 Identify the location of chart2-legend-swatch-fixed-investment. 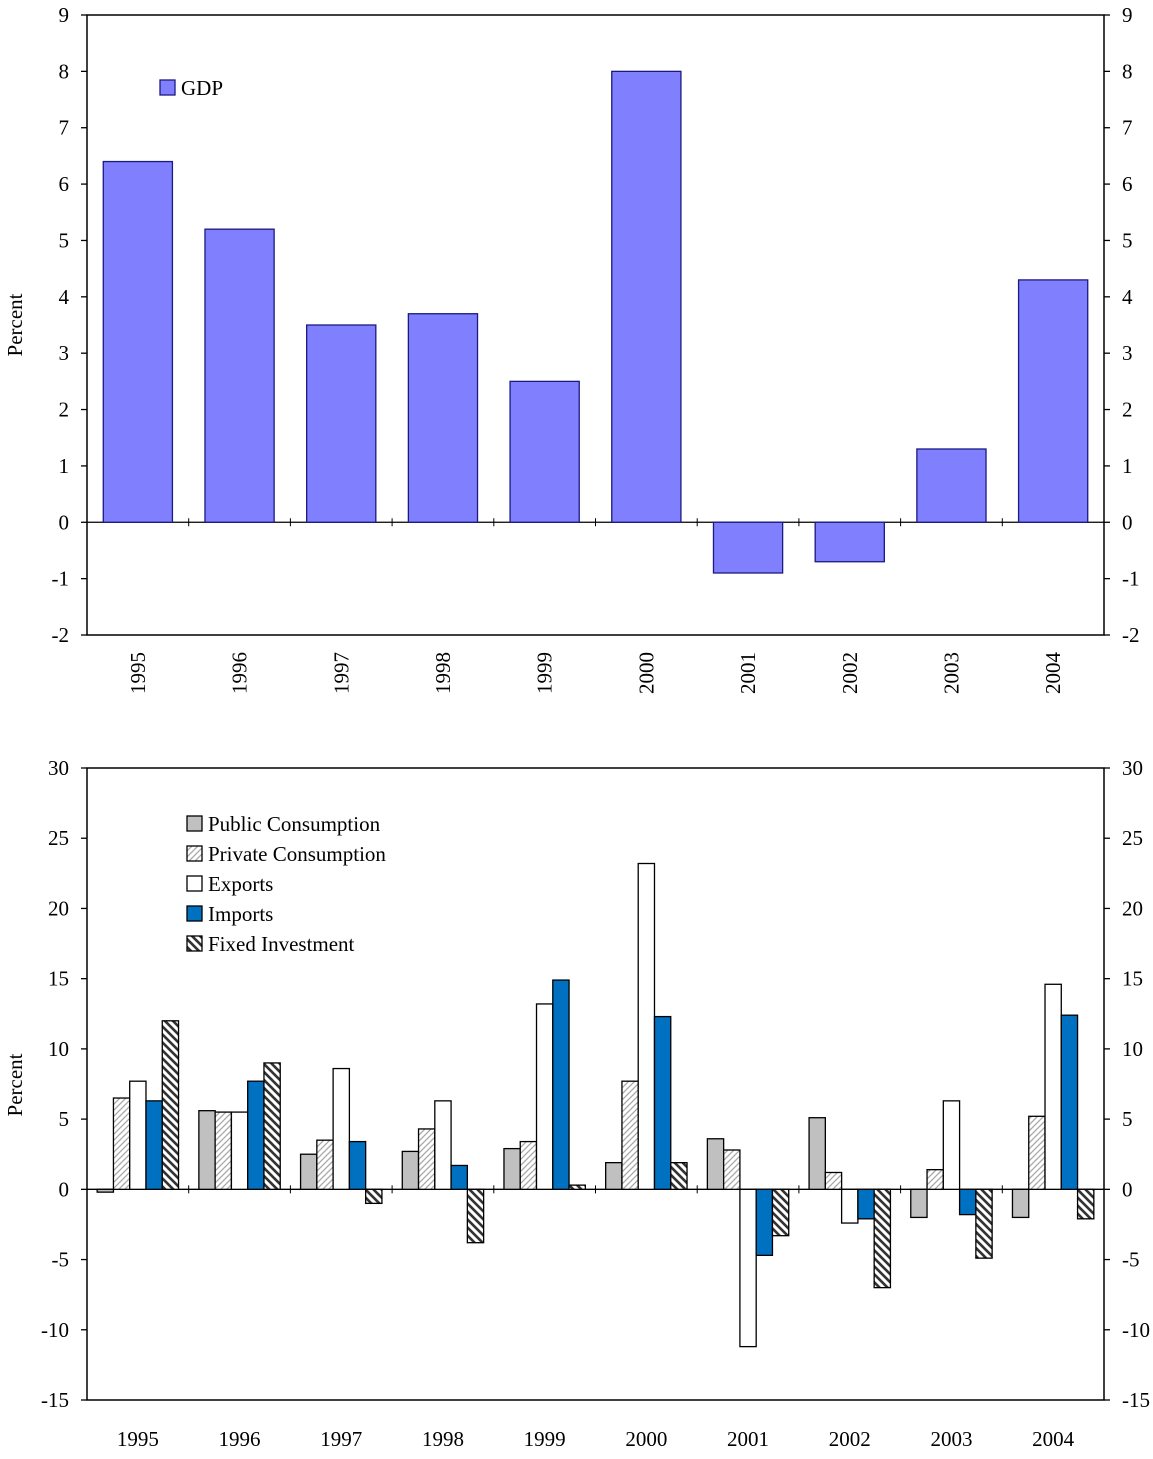
(194, 943).